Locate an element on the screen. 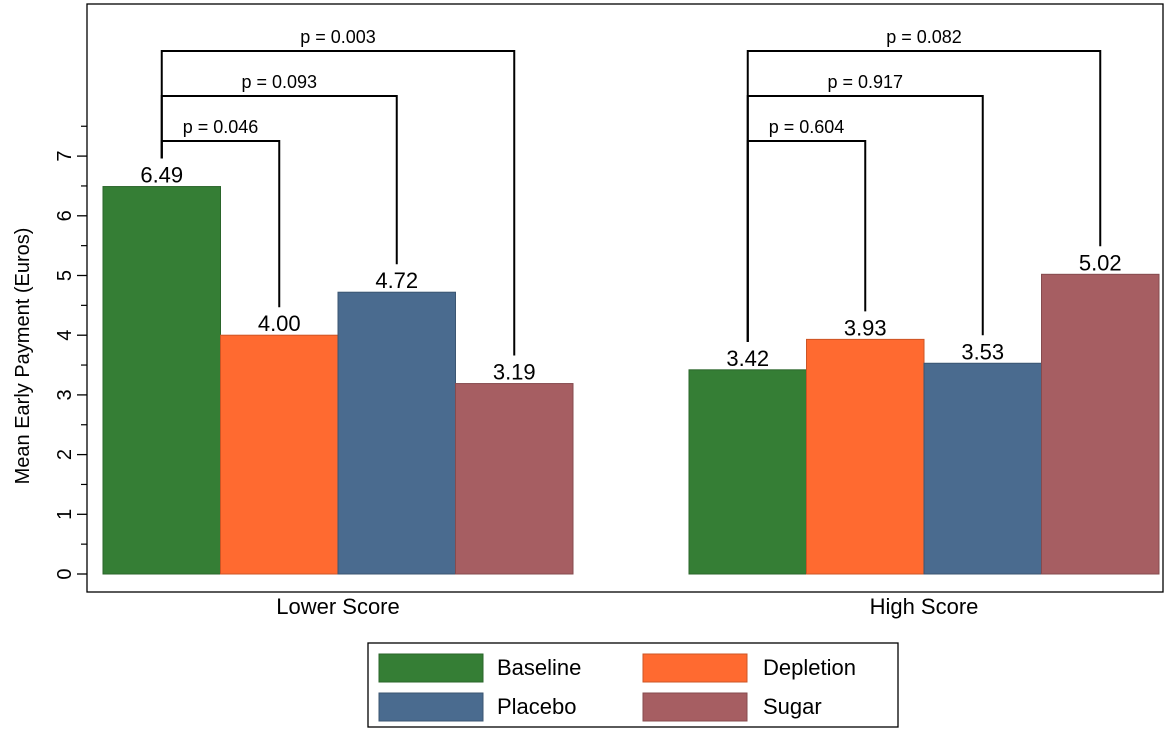 This screenshot has height=729, width=1167. y-tick-label: 2 is located at coordinates (65, 454).